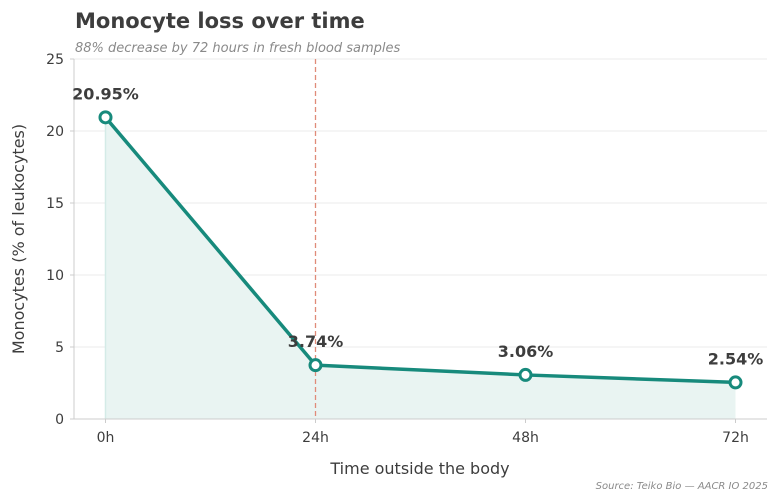 This screenshot has height=504, width=780. I want to click on y-tick-label-20: 20, so click(55, 132).